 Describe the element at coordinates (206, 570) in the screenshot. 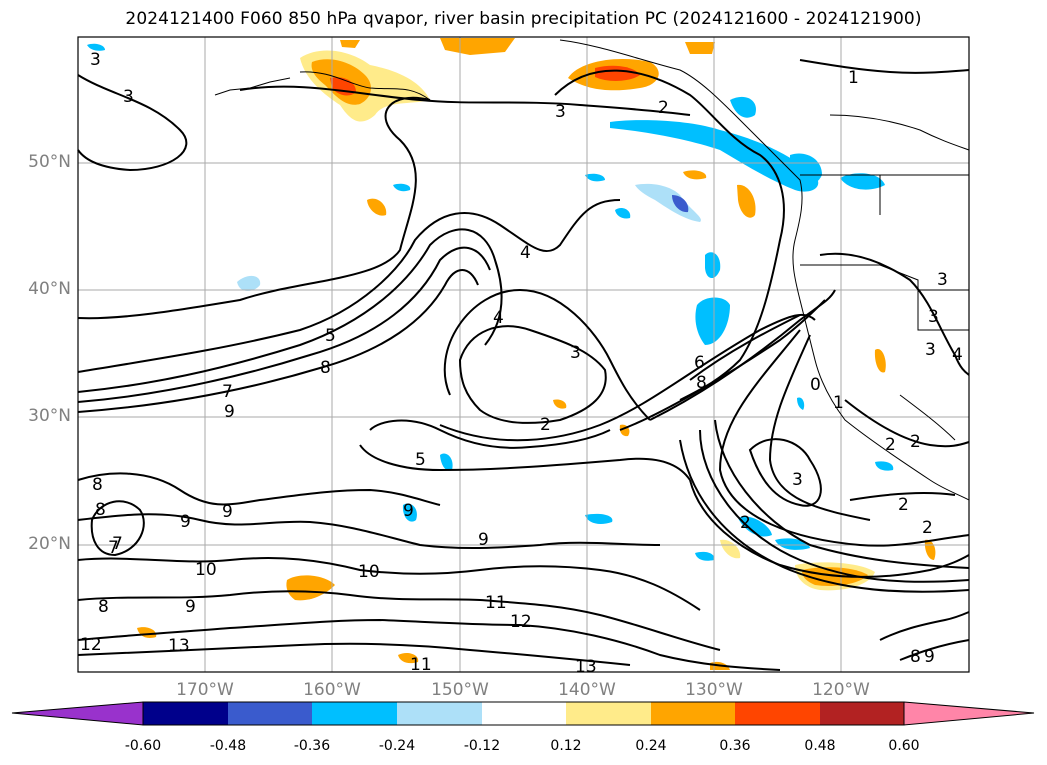

I see `contour-label: 10` at that location.